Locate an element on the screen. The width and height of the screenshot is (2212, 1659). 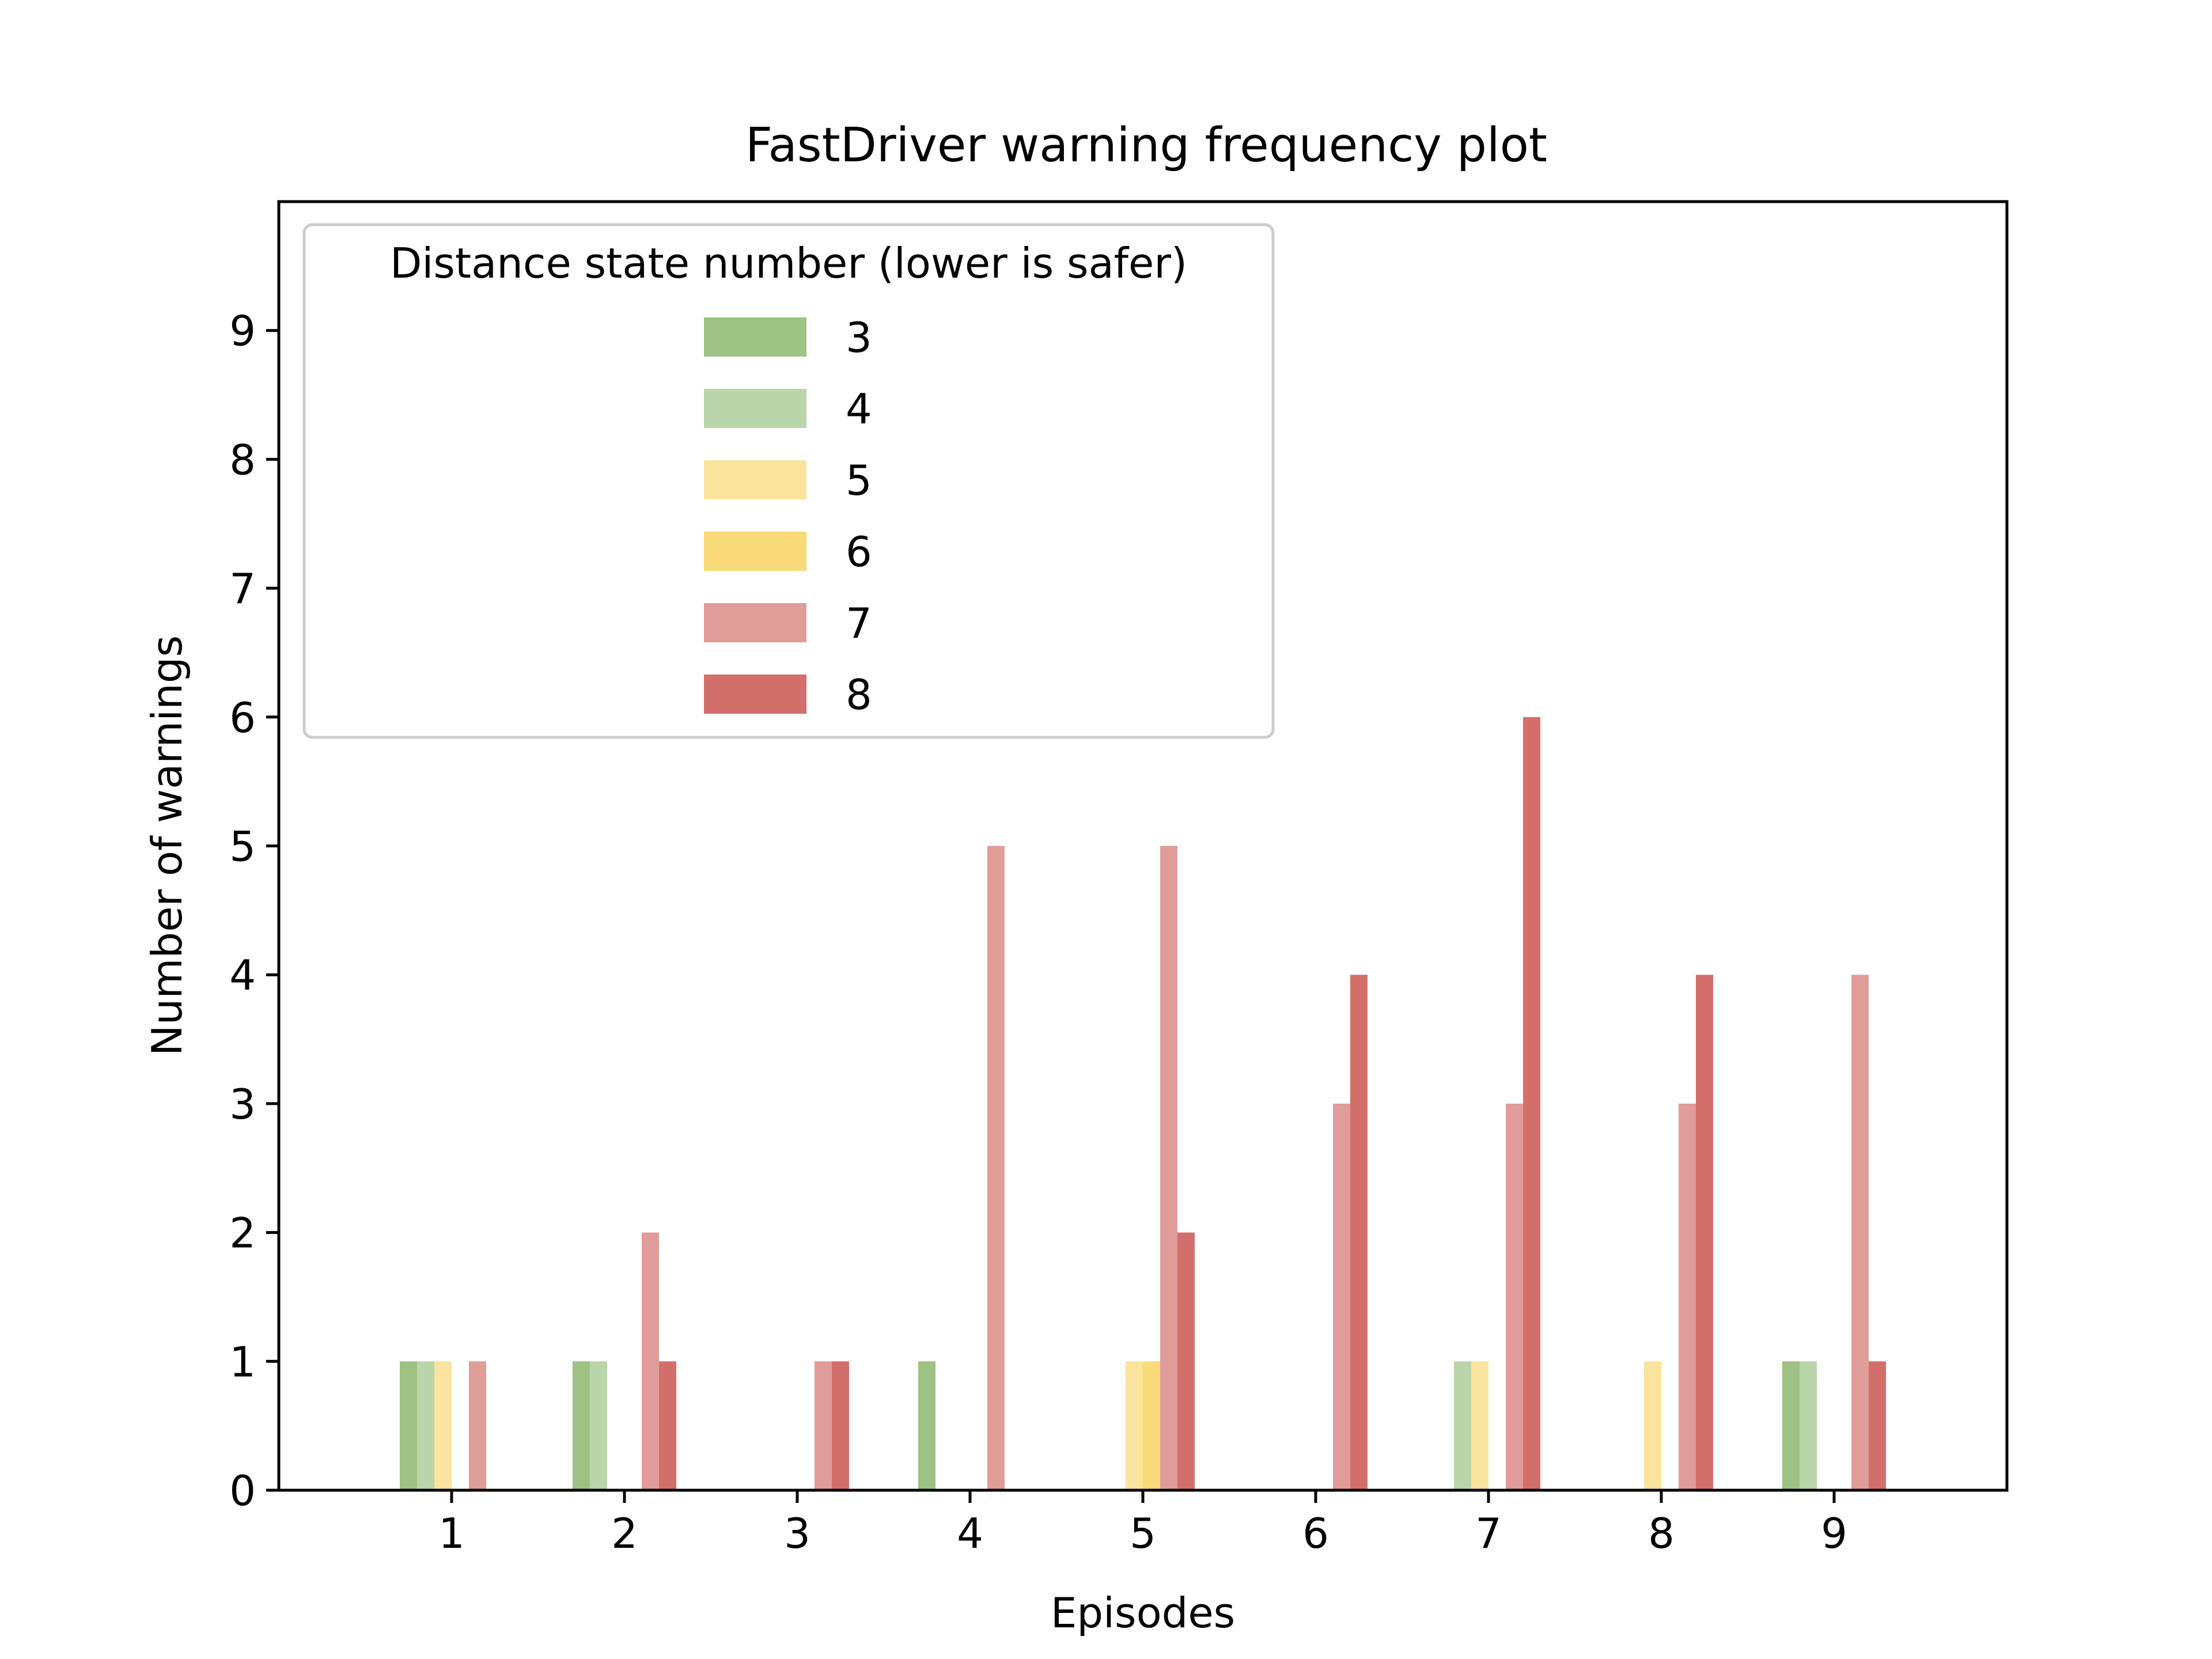
y-axis: 0 1 2 3 4 5 6 7 8 9 is located at coordinates (254, 911).